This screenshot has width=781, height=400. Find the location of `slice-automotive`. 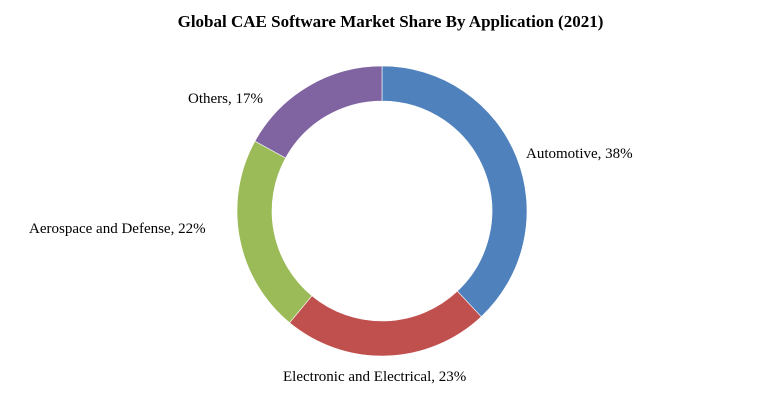

slice-automotive is located at coordinates (454, 191).